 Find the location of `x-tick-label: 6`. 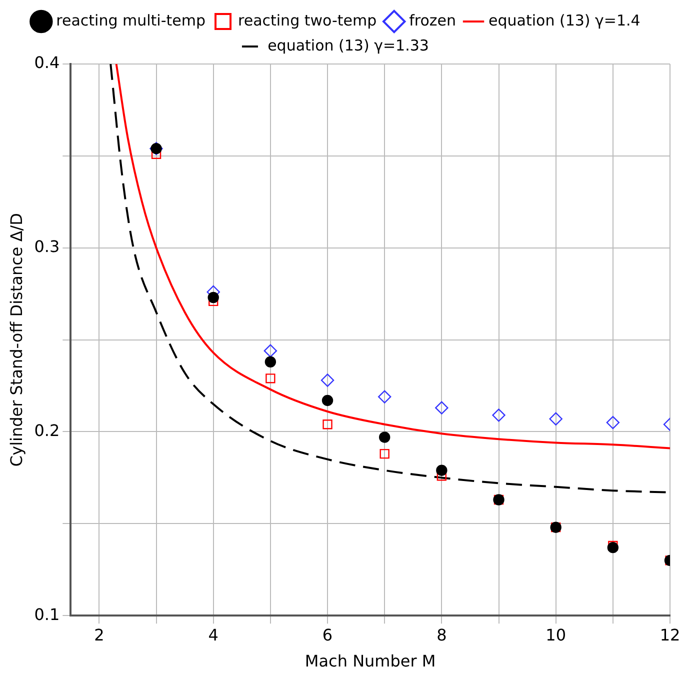

x-tick-label: 6 is located at coordinates (327, 634).